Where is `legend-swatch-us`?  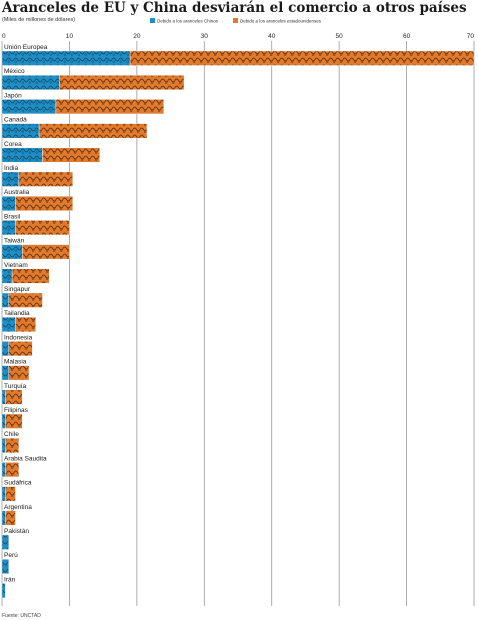
legend-swatch-us is located at coordinates (235, 20).